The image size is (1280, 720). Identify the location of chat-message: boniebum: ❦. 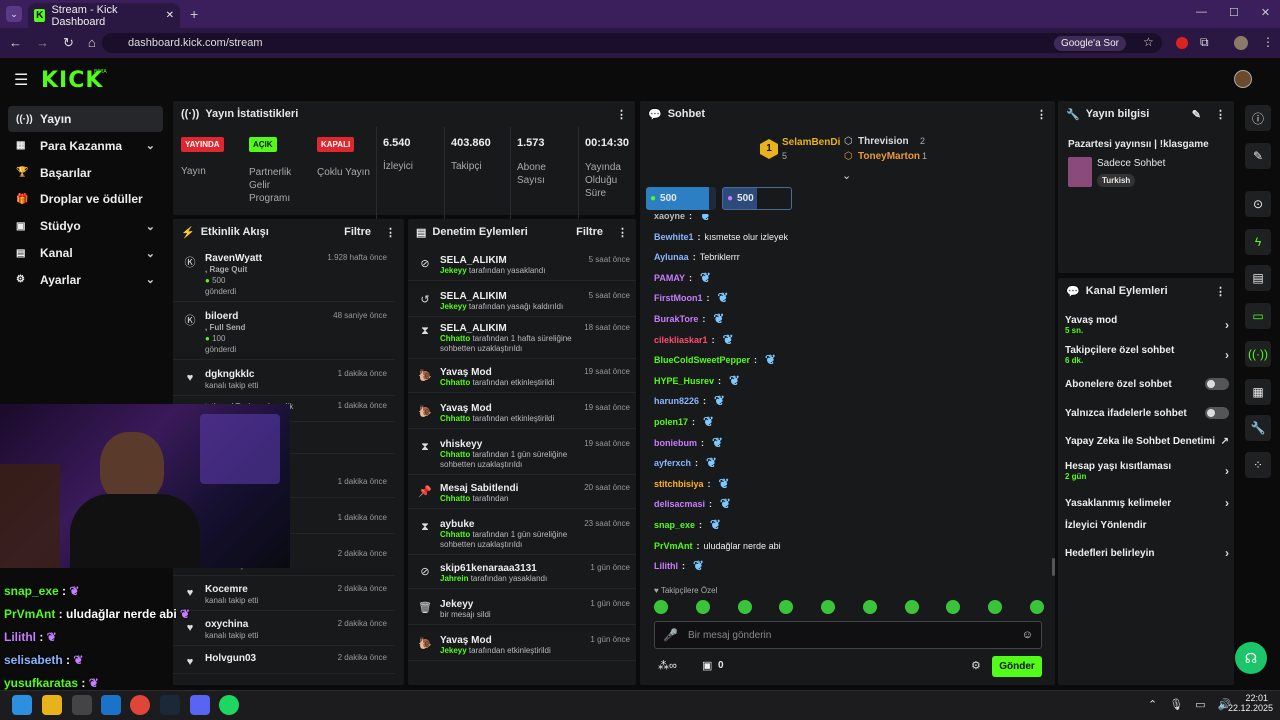
(690, 443).